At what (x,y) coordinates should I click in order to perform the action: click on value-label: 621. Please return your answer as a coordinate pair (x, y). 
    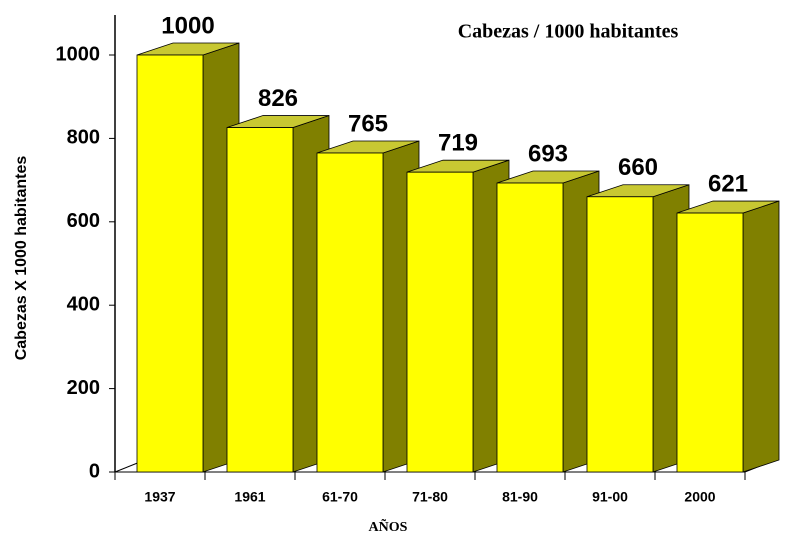
    Looking at the image, I should click on (728, 183).